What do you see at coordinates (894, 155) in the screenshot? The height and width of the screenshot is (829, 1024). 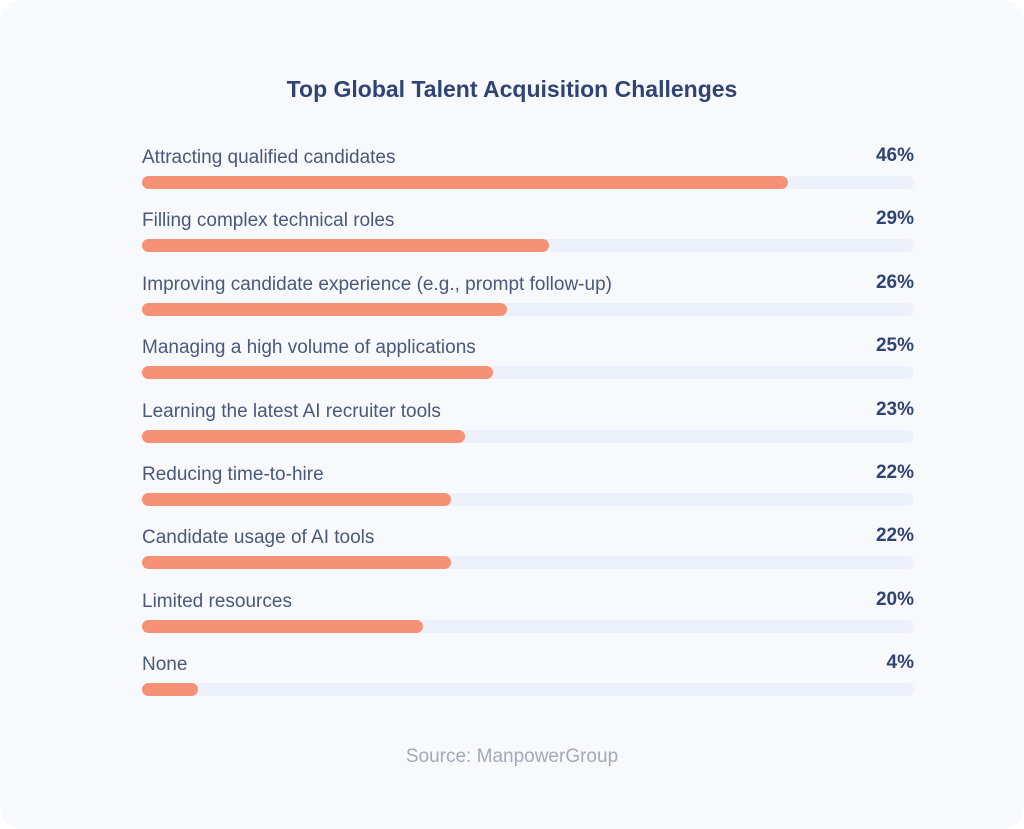 I see `value-label: 46%` at bounding box center [894, 155].